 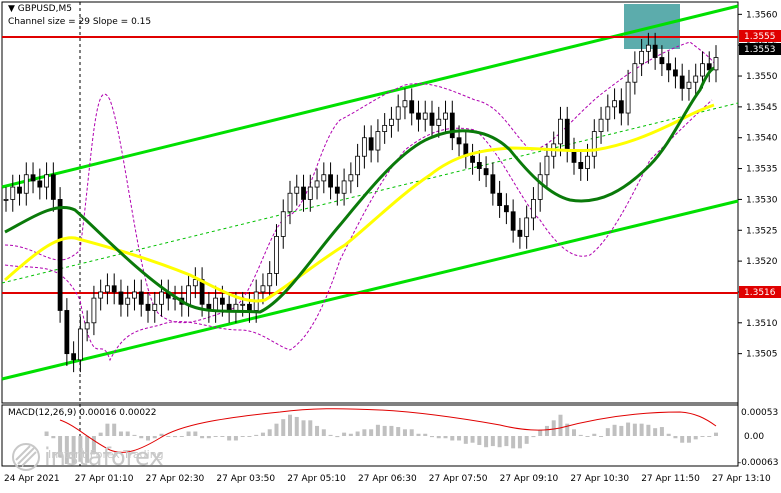 I want to click on macd-signal-line, so click(x=388, y=430).